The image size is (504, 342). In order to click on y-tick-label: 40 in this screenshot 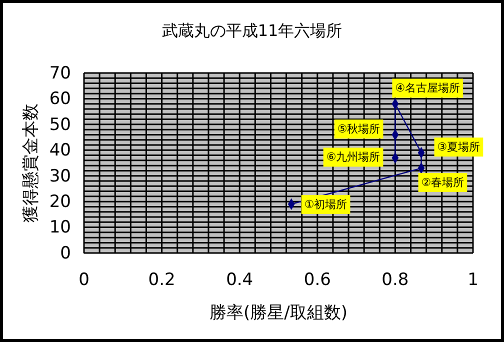, I will do `click(60, 150)`.